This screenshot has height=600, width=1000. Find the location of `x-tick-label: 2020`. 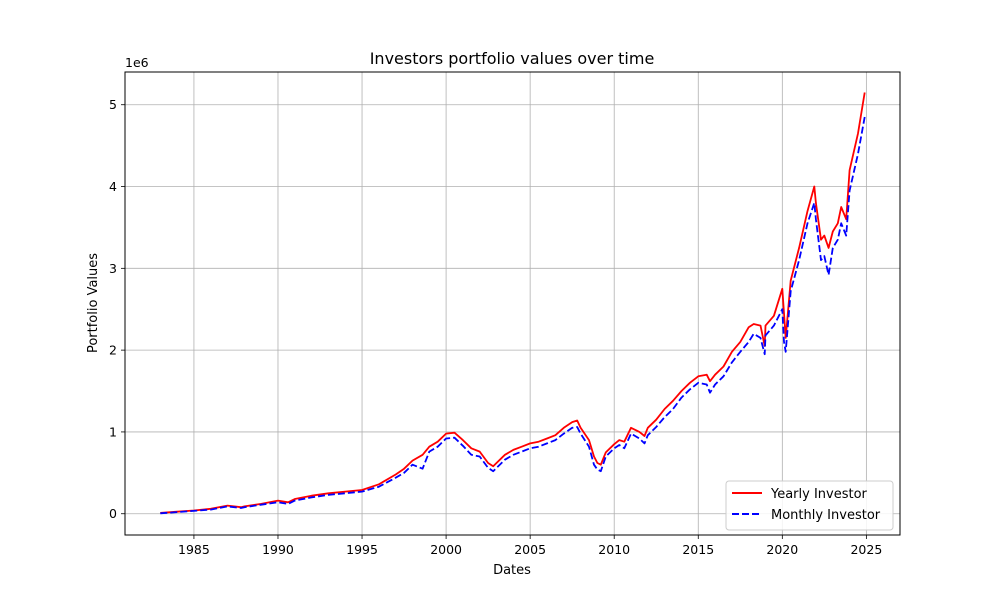

x-tick-label: 2020 is located at coordinates (782, 549).